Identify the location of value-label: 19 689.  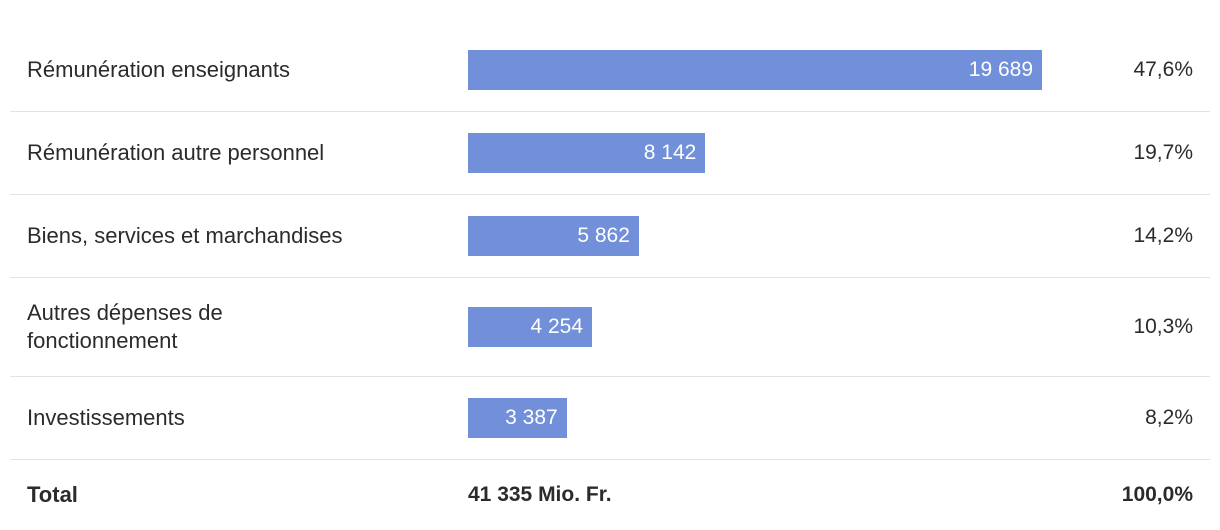
(1000, 69).